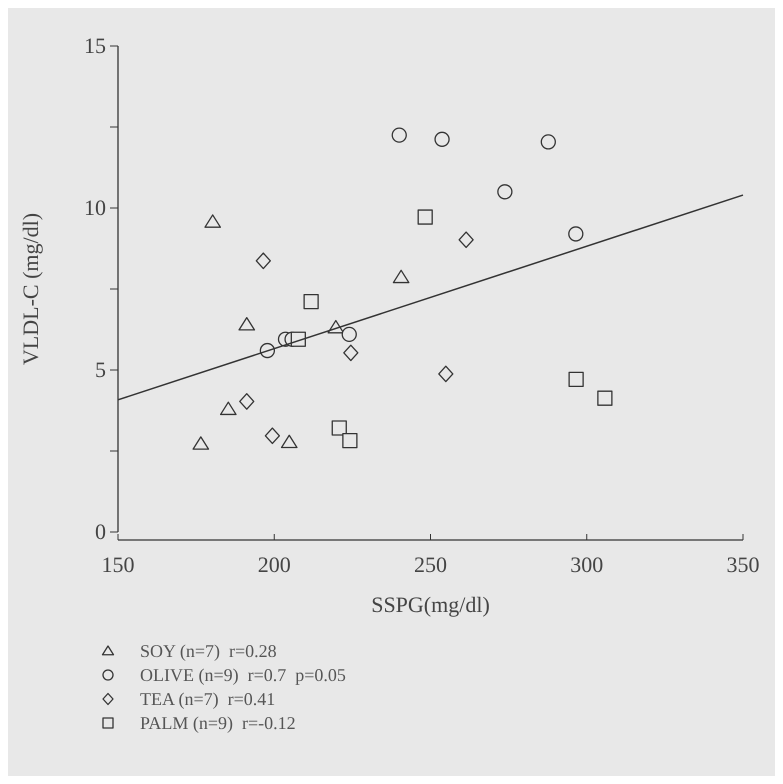  I want to click on y-tick-label: 10, so click(95, 207).